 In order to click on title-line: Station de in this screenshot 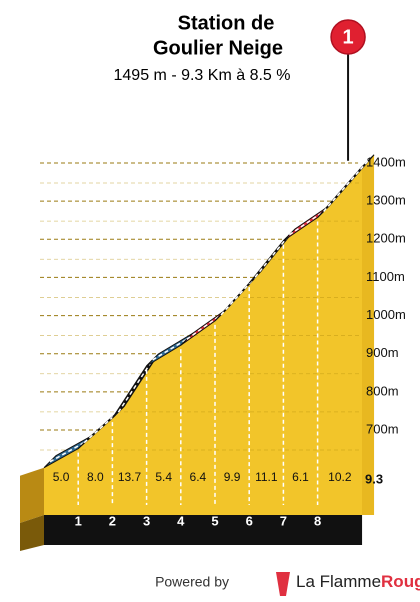, I will do `click(226, 23)`.